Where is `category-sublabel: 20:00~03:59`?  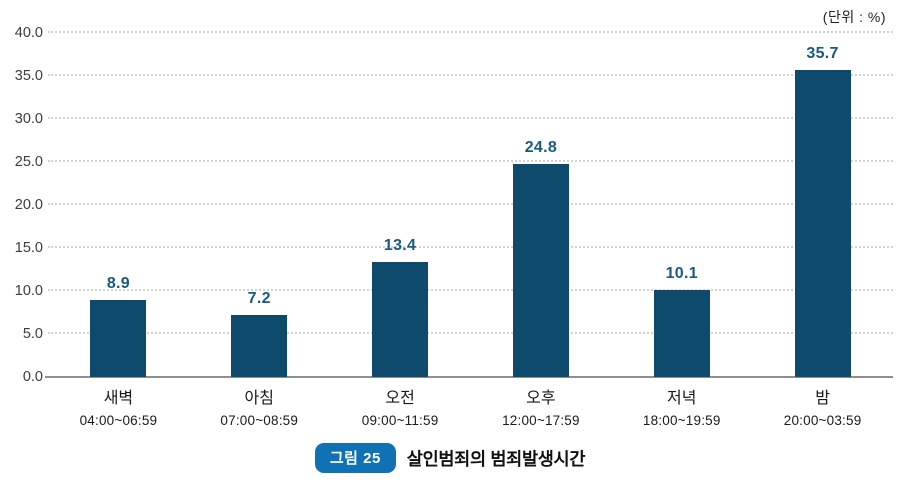
category-sublabel: 20:00~03:59 is located at coordinates (822, 420).